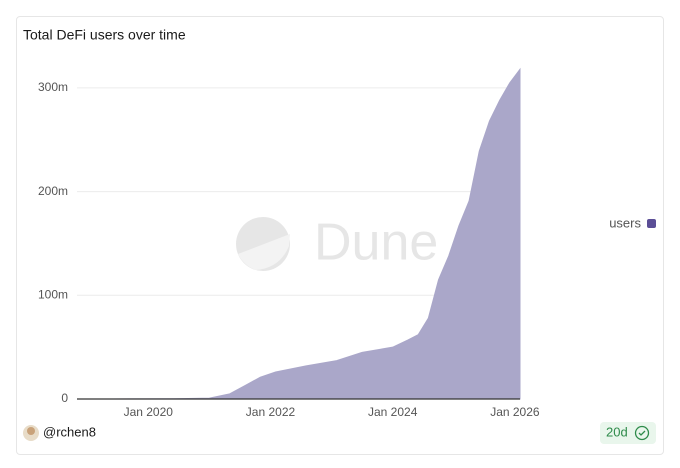 The image size is (680, 468). Describe the element at coordinates (53, 87) in the screenshot. I see `y-tick-label: 300m` at that location.